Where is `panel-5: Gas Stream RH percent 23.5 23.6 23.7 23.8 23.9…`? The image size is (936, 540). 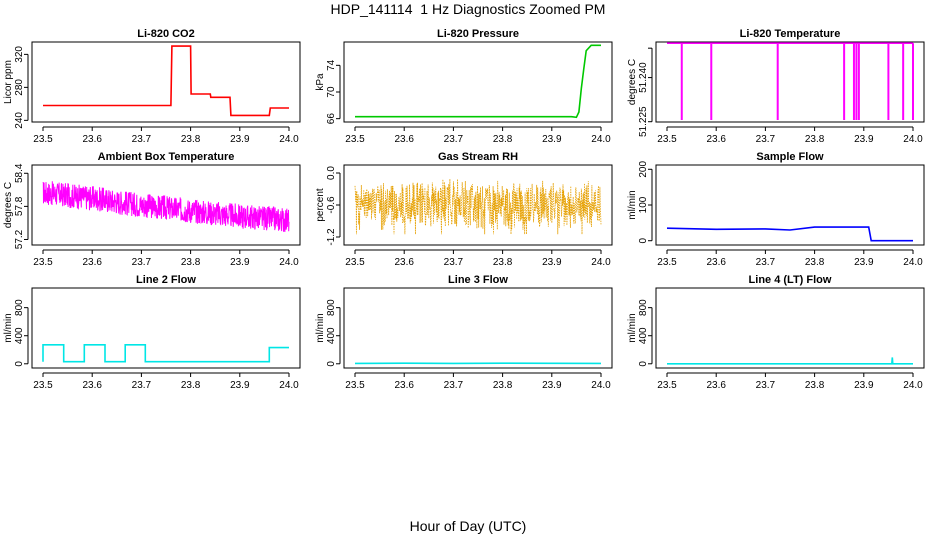
panel-5: Gas Stream RH percent 23.5 23.6 23.7 23.8 23.9… is located at coordinates (464, 209).